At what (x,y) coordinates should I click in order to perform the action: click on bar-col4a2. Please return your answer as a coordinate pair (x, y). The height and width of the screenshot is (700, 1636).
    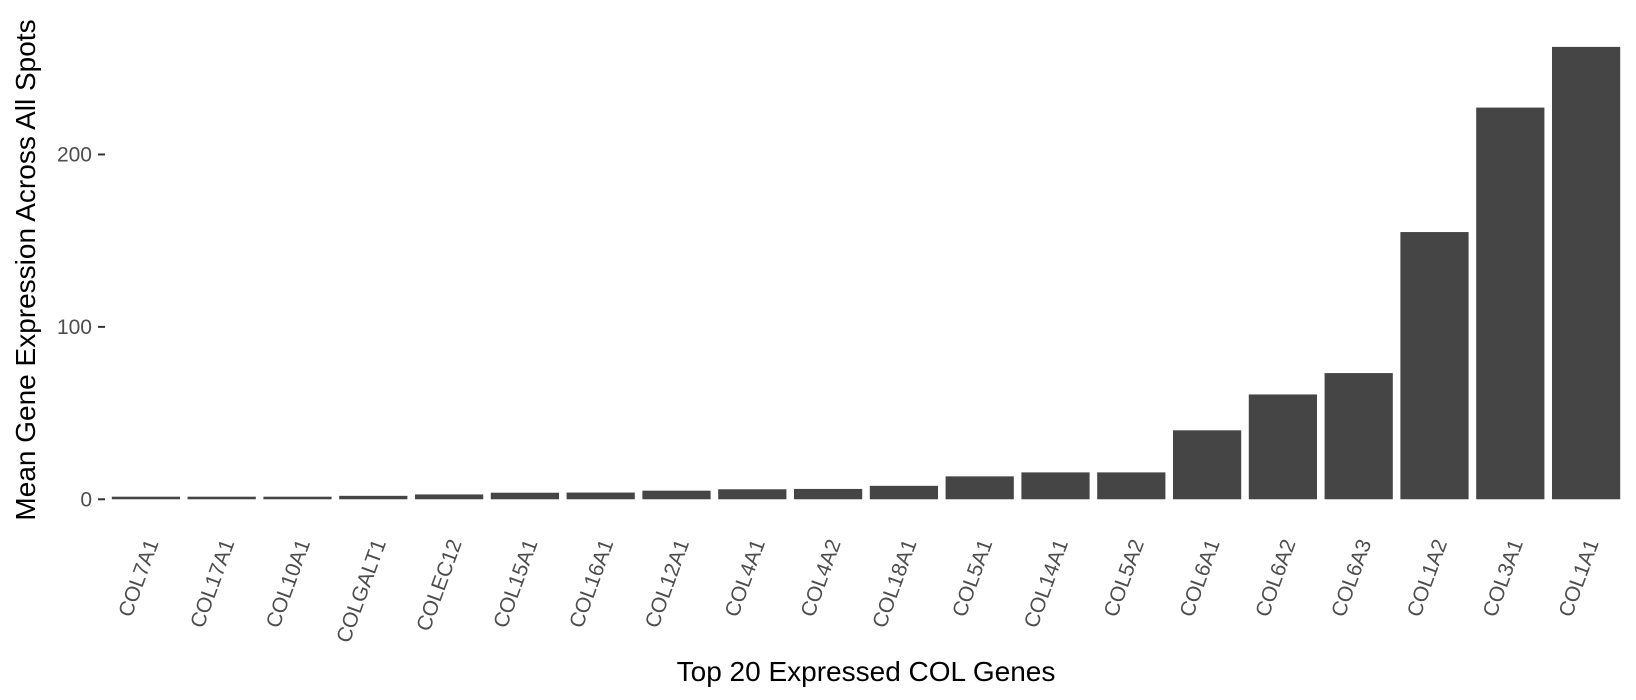
    Looking at the image, I should click on (828, 494).